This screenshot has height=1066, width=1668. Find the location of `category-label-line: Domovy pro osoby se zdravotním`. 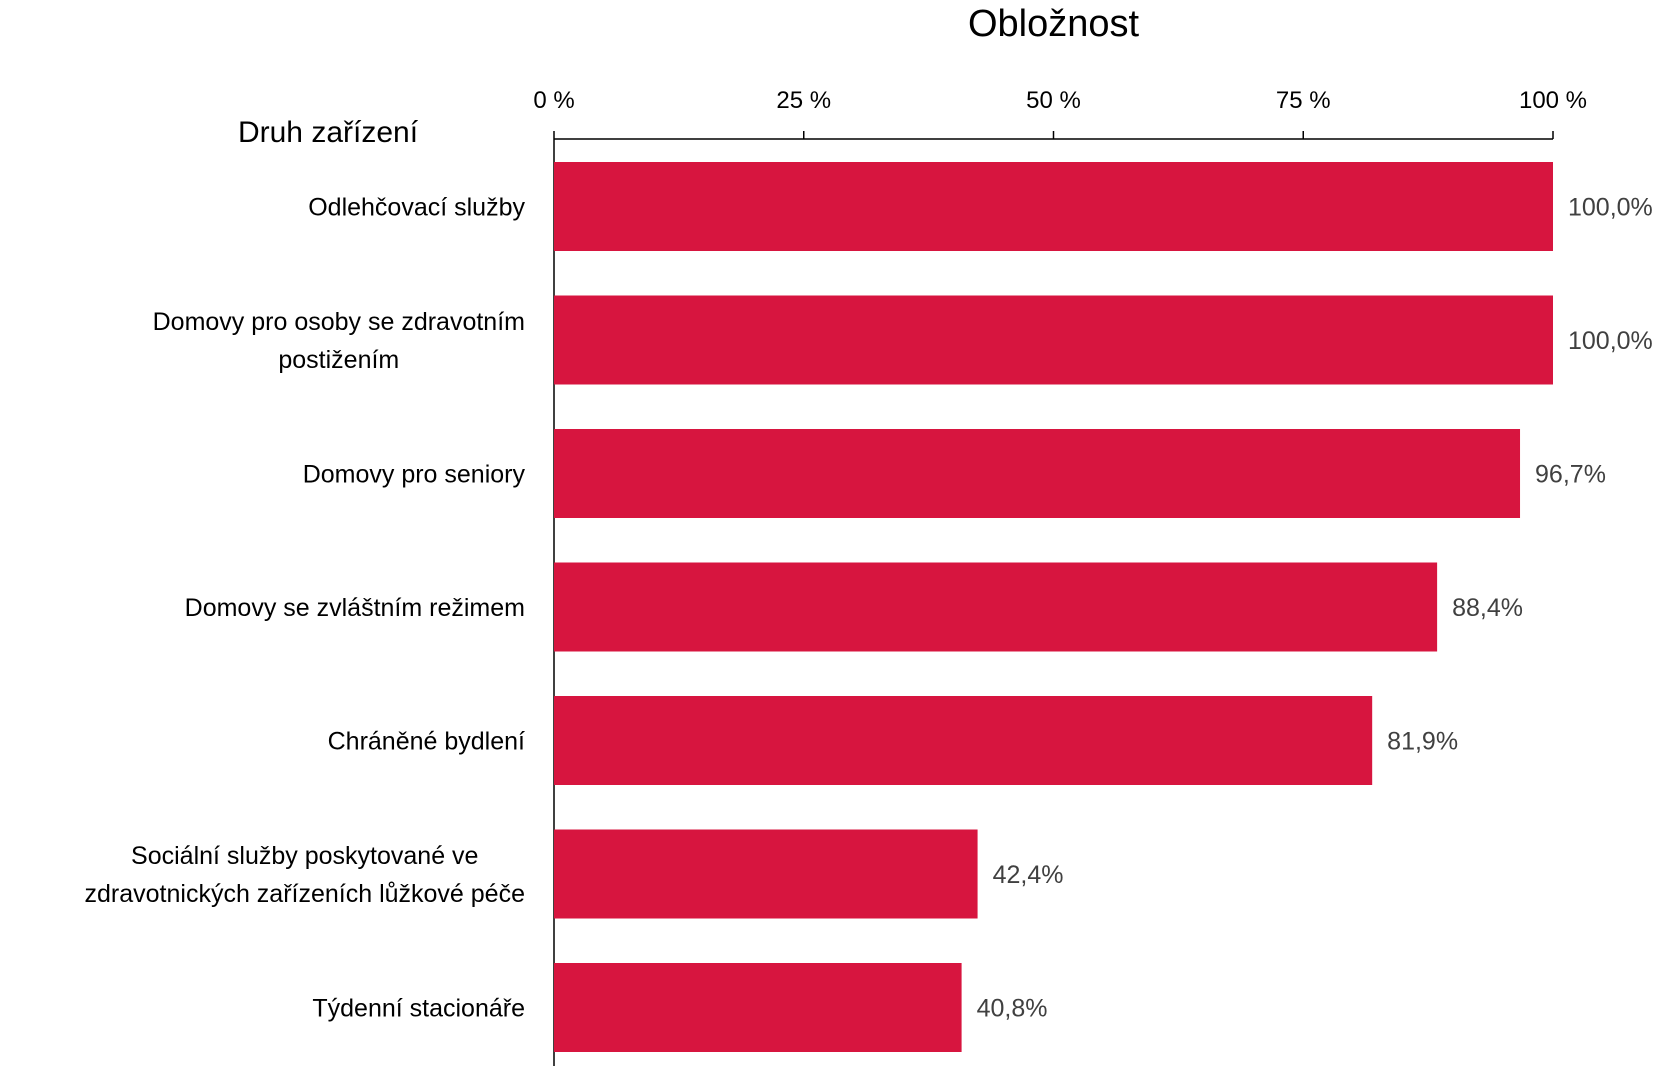

category-label-line: Domovy pro osoby se zdravotním is located at coordinates (339, 322).